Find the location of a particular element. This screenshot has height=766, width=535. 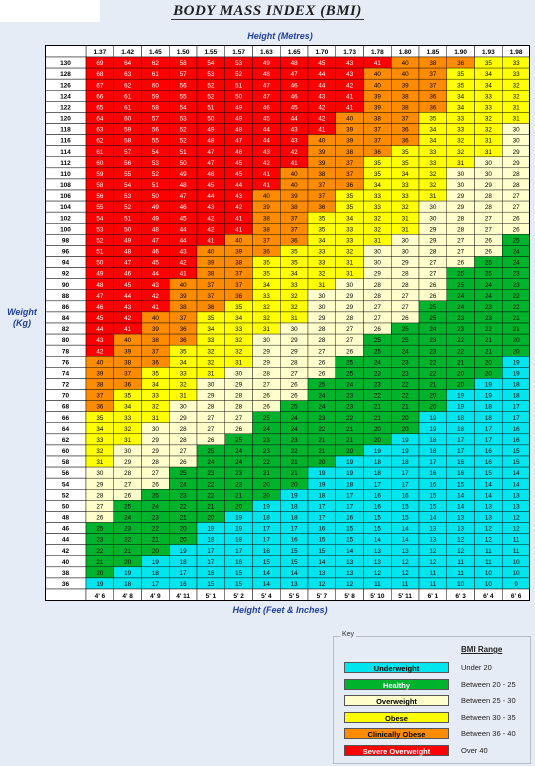

bmi-value-label: 38 is located at coordinates (406, 107).